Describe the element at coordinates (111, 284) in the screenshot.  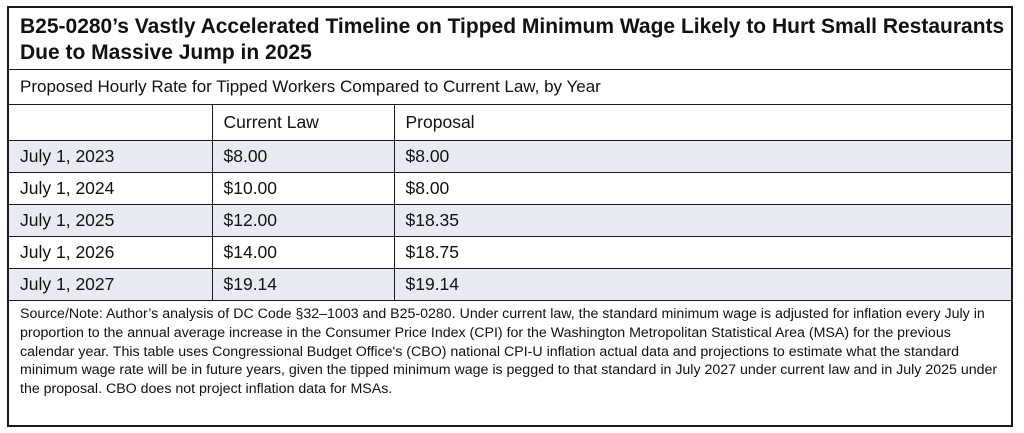
I see `date-cell: July 1, 2027` at that location.